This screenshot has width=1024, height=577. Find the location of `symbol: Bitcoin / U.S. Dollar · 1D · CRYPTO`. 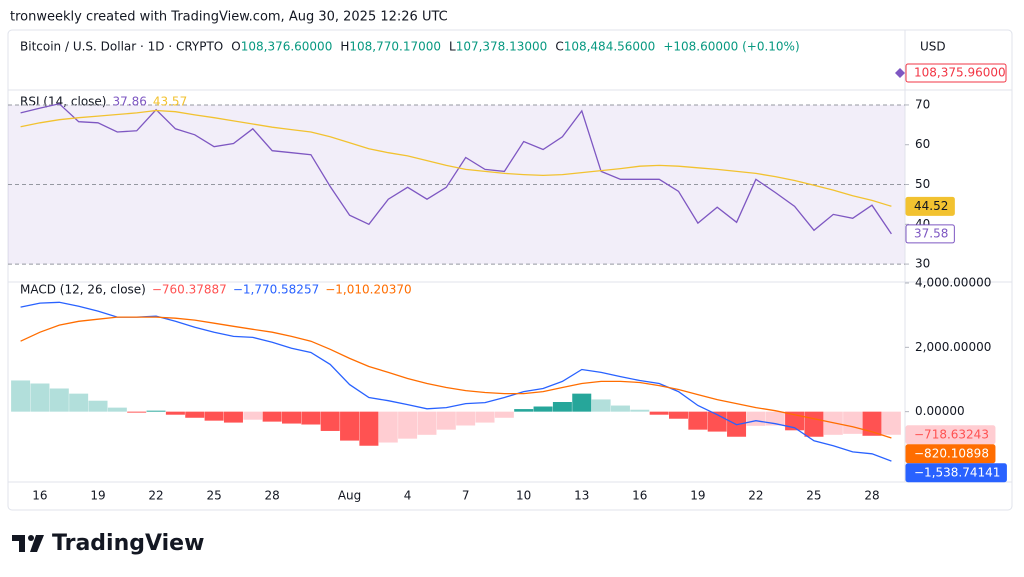

symbol: Bitcoin / U.S. Dollar · 1D · CRYPTO is located at coordinates (121, 47).